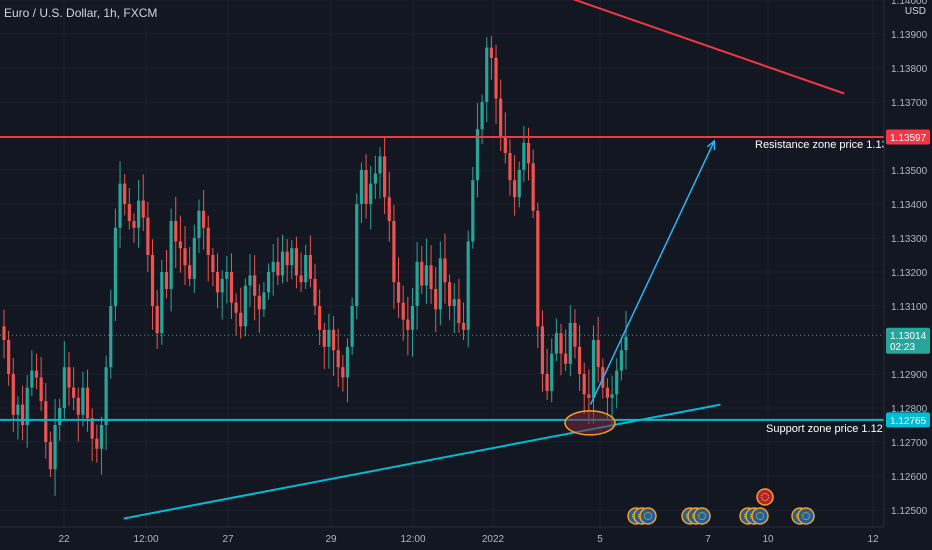 This screenshot has height=550, width=932. I want to click on resistance-annotation: Resistance zone price 1.13597, so click(830, 145).